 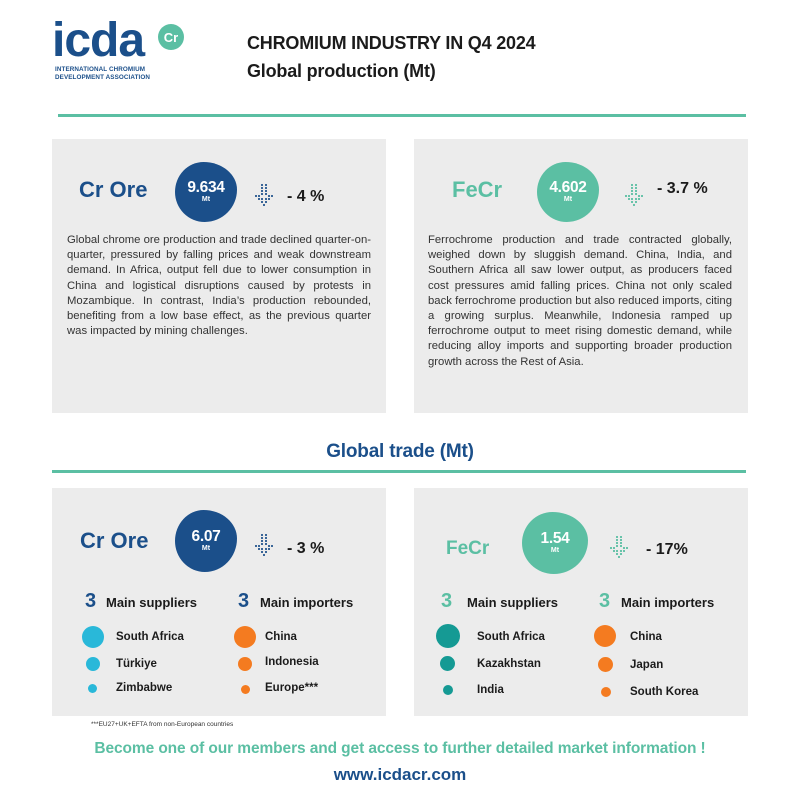 I want to click on production-fecr-change: - 3.7 %, so click(x=682, y=188).